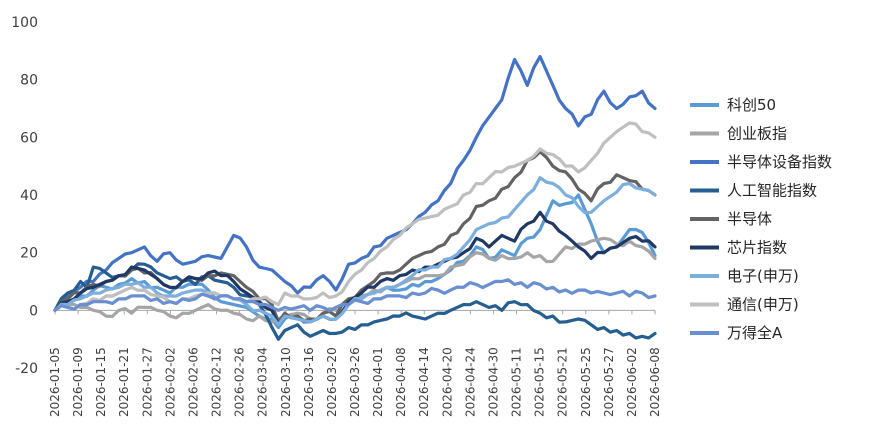 Image resolution: width=873 pixels, height=431 pixels. Describe the element at coordinates (147, 382) in the screenshot. I see `x-tick-label: 2026-01-27` at that location.